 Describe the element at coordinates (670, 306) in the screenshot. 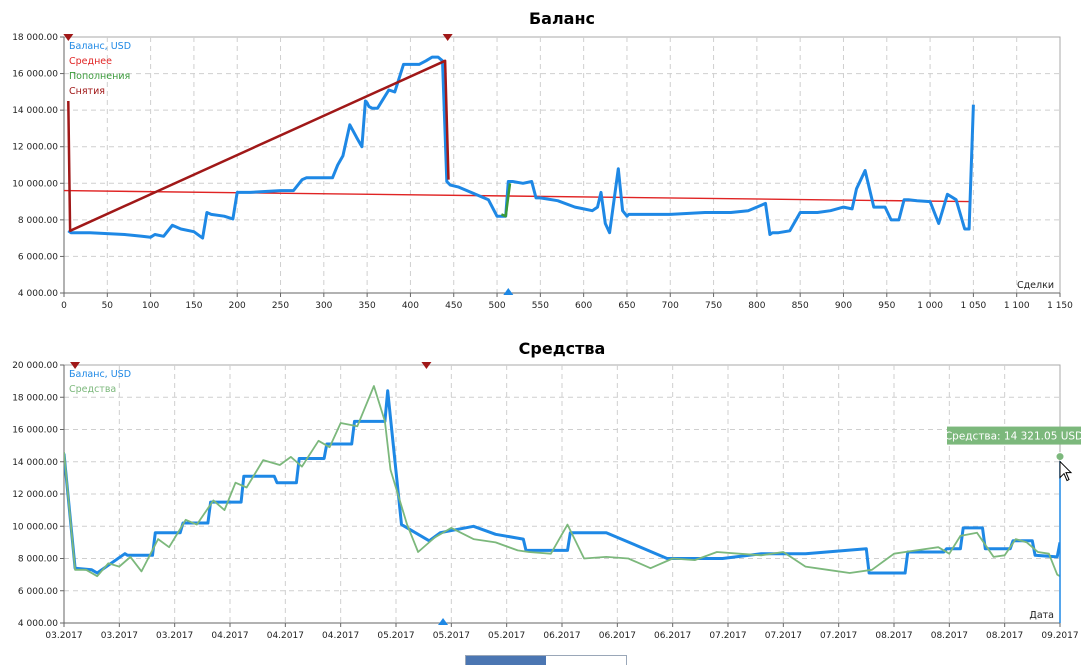

I see `x-tick-label: 700` at that location.